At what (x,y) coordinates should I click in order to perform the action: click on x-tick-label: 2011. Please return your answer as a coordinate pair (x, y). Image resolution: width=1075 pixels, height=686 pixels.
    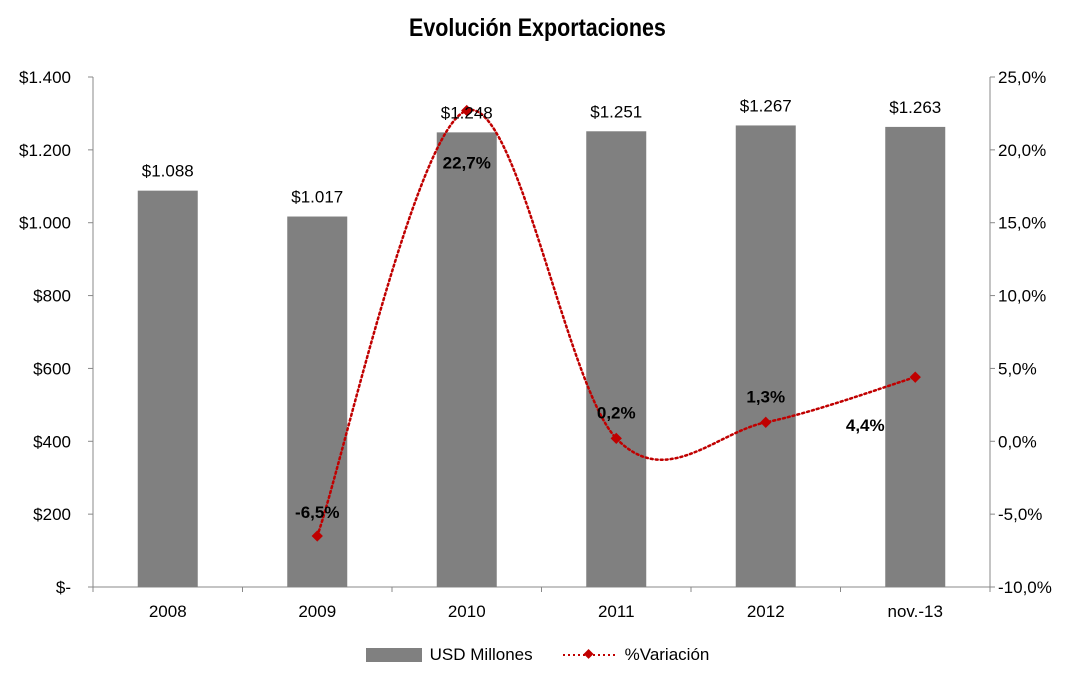
    Looking at the image, I should click on (616, 611).